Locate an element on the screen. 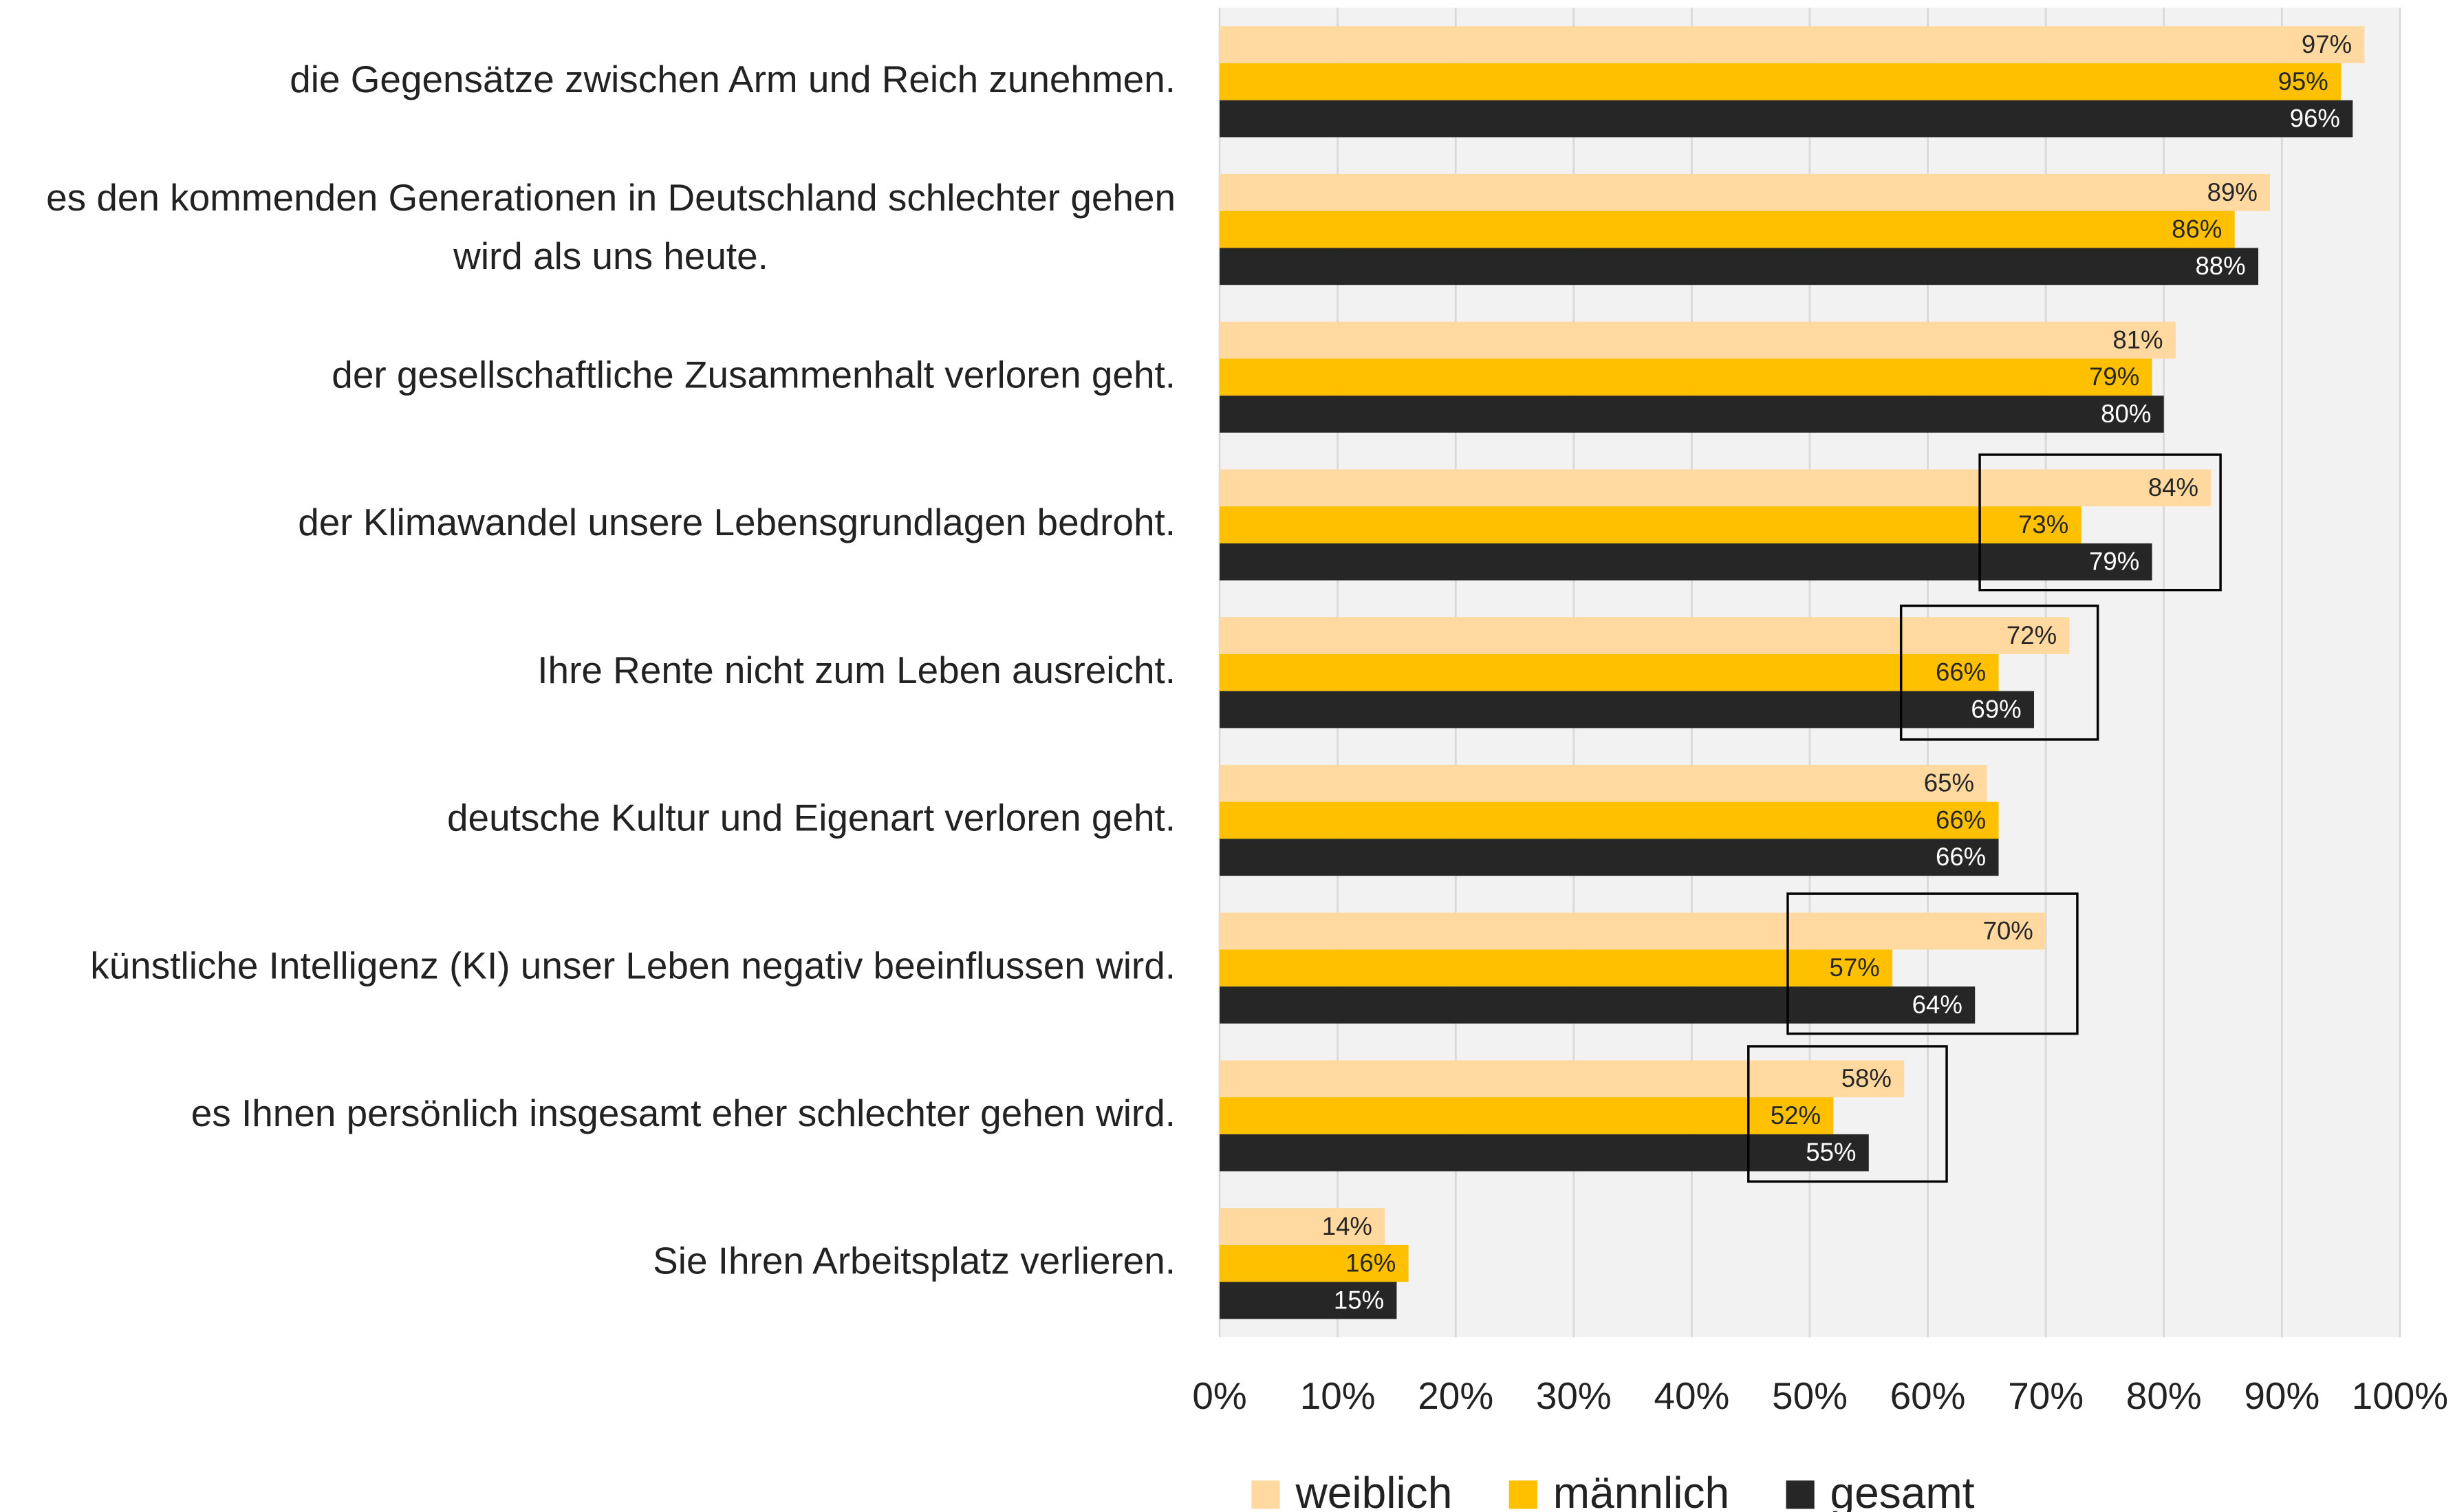 The image size is (2455, 1512). data-label: 64% is located at coordinates (1937, 1005).